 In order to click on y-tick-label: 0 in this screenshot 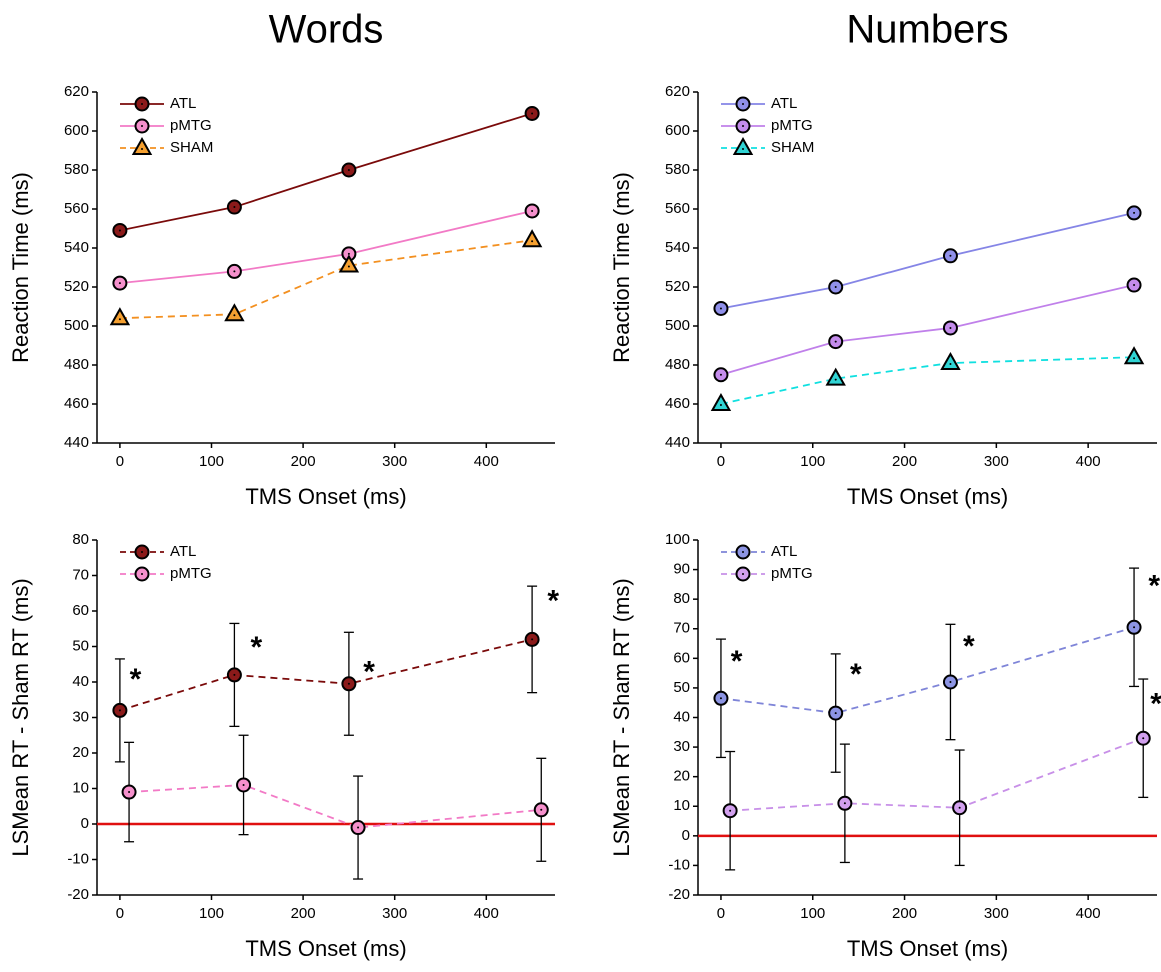, I will do `click(85, 823)`.